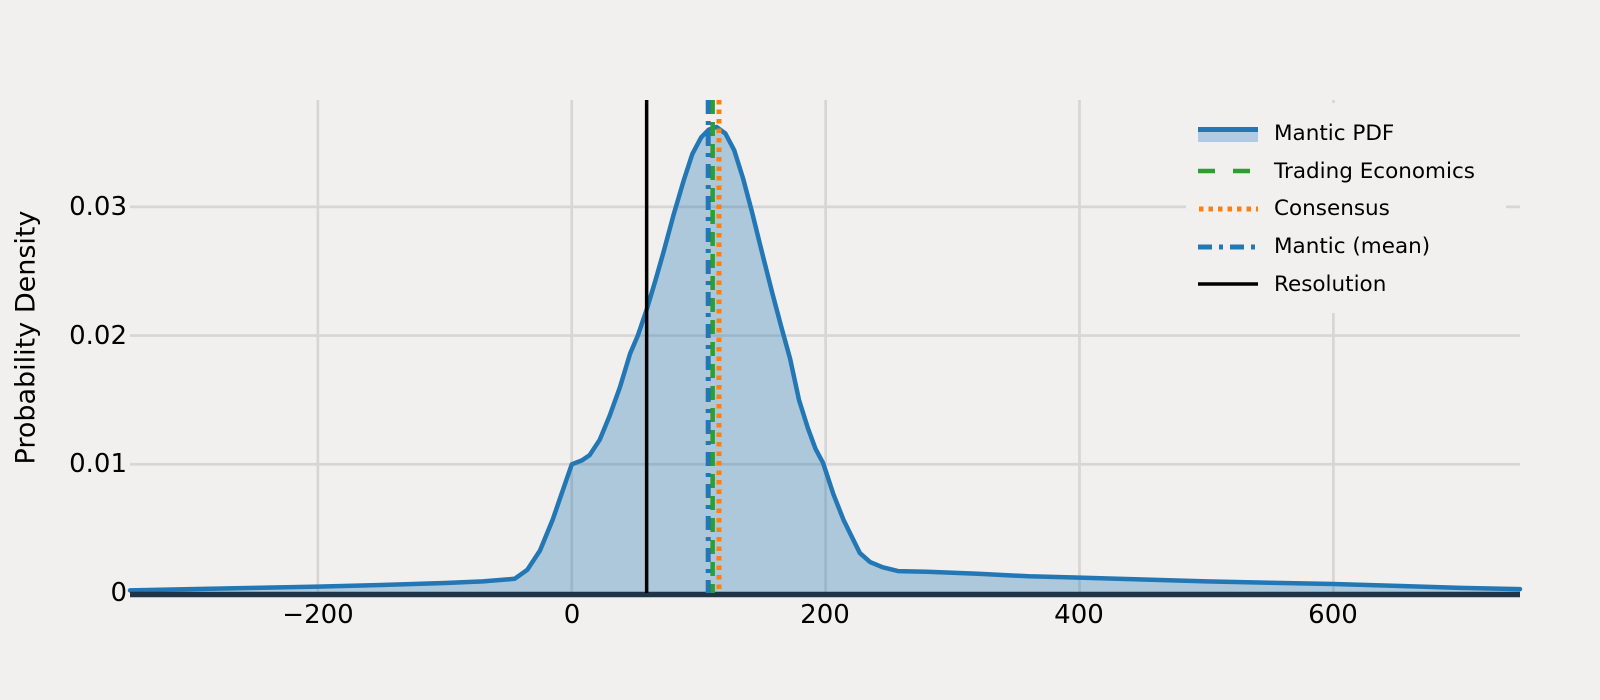  I want to click on legend-item-mantic-pdf: Mantic PDF, so click(1352, 134).